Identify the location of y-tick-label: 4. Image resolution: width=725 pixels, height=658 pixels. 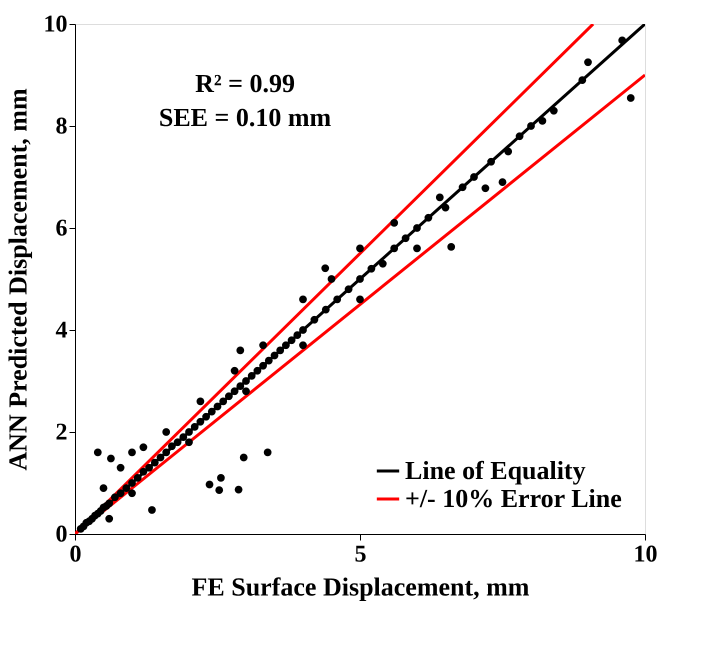
(62, 331).